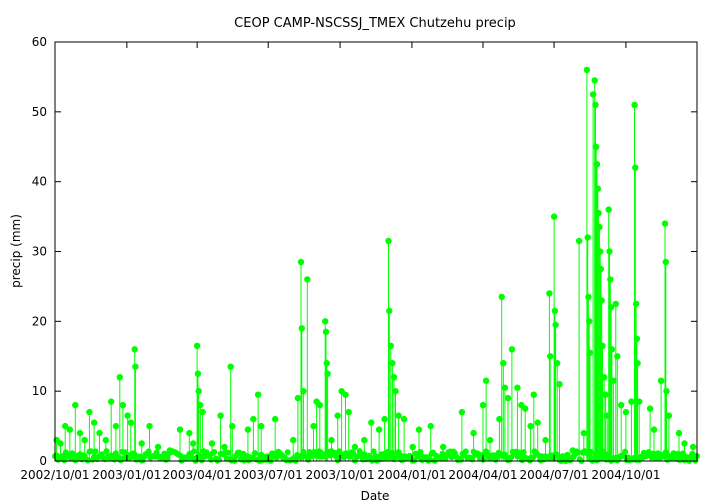 The image size is (720, 504). What do you see at coordinates (126, 475) in the screenshot?
I see `x-tick-label: 2003/01/01` at bounding box center [126, 475].